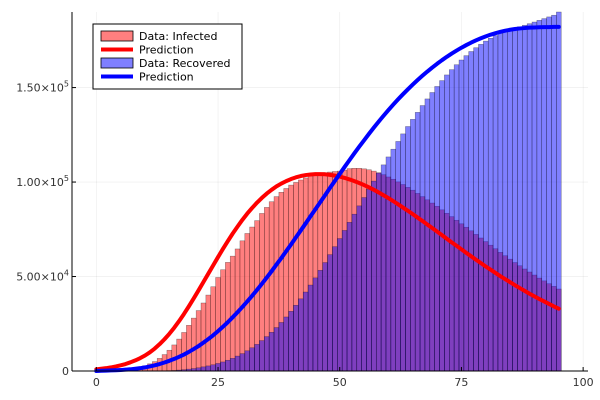  What do you see at coordinates (66, 273) in the screenshot?
I see `y-tick-exponent: 4` at bounding box center [66, 273].